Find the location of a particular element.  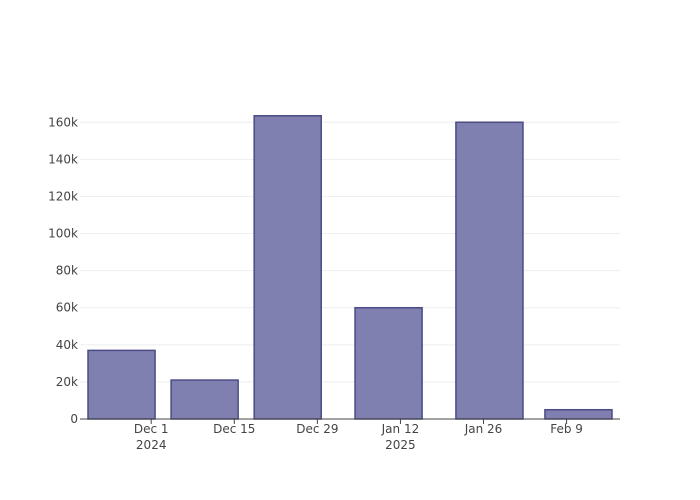

y-tick-label: 140k is located at coordinates (63, 159).